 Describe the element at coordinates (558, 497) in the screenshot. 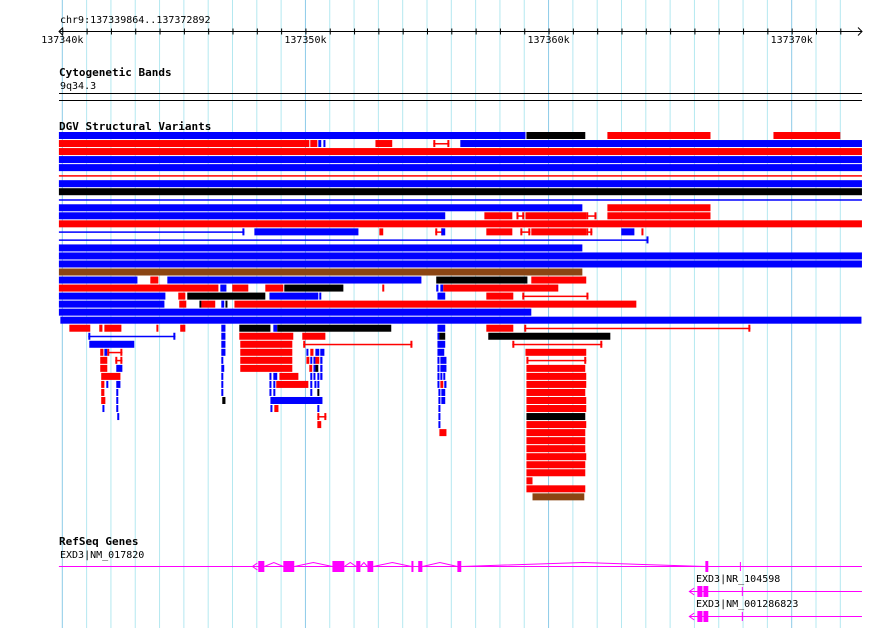

I see `sv-feature-inversion` at that location.